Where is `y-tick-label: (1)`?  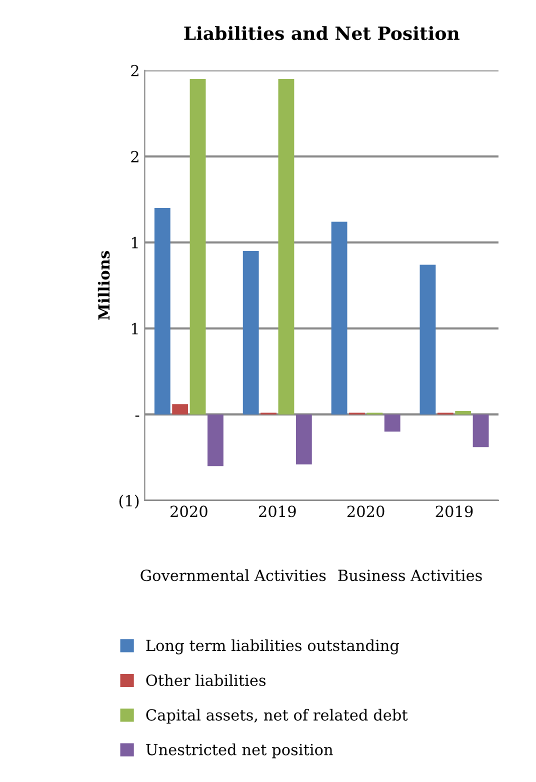
y-tick-label: (1) is located at coordinates (129, 501).